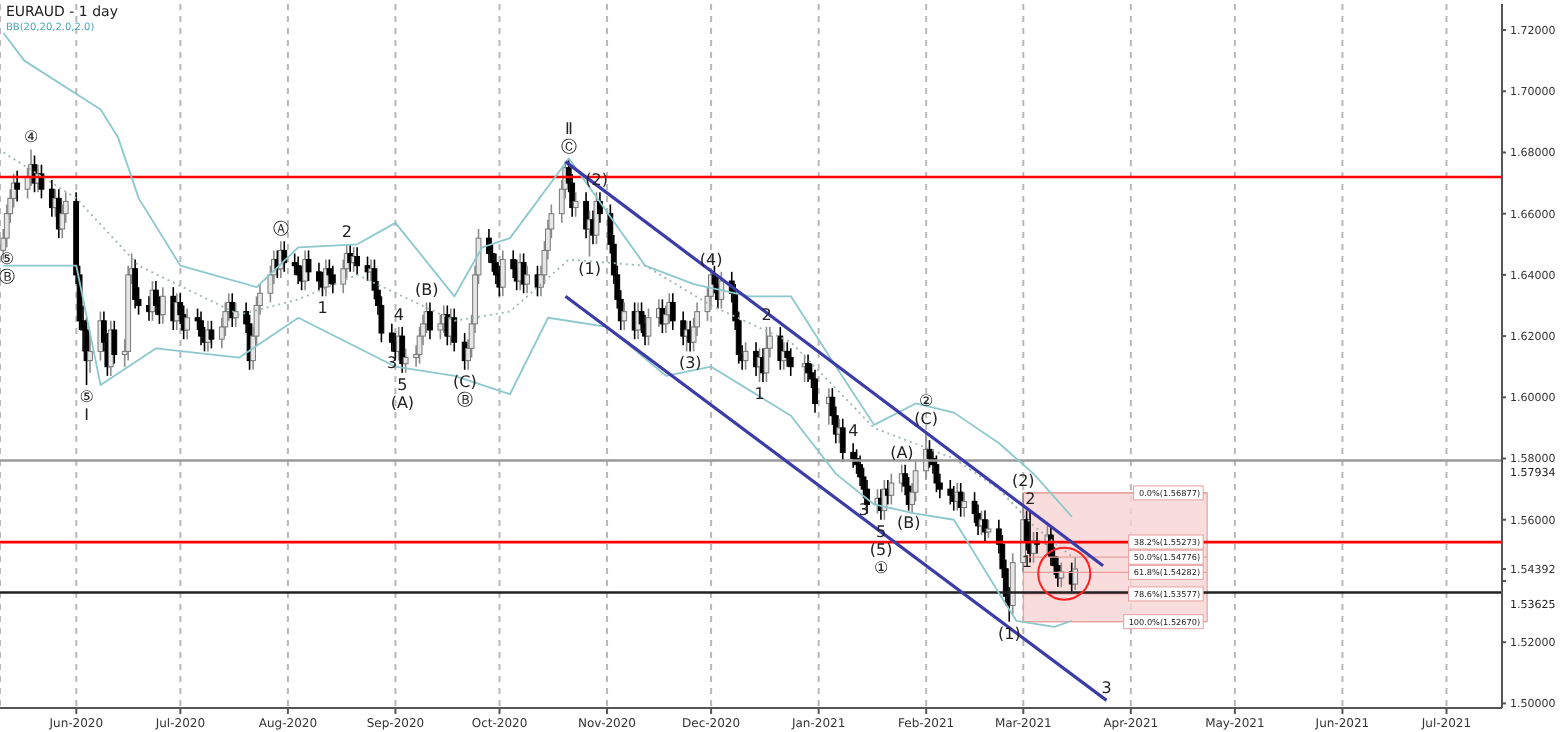 This screenshot has height=732, width=1564. What do you see at coordinates (568, 146) in the screenshot?
I see `annotation: Ⓒ` at bounding box center [568, 146].